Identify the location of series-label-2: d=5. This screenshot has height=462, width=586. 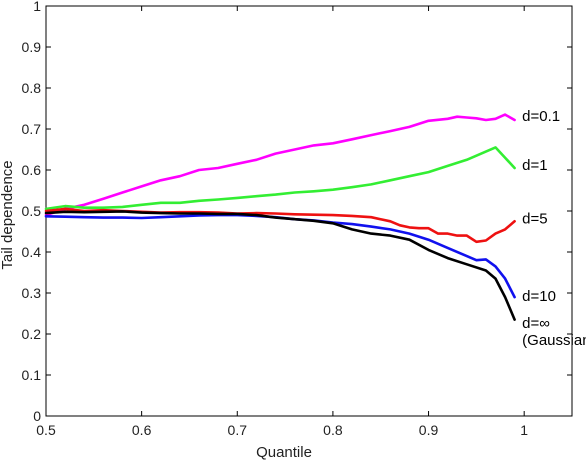
(534, 218).